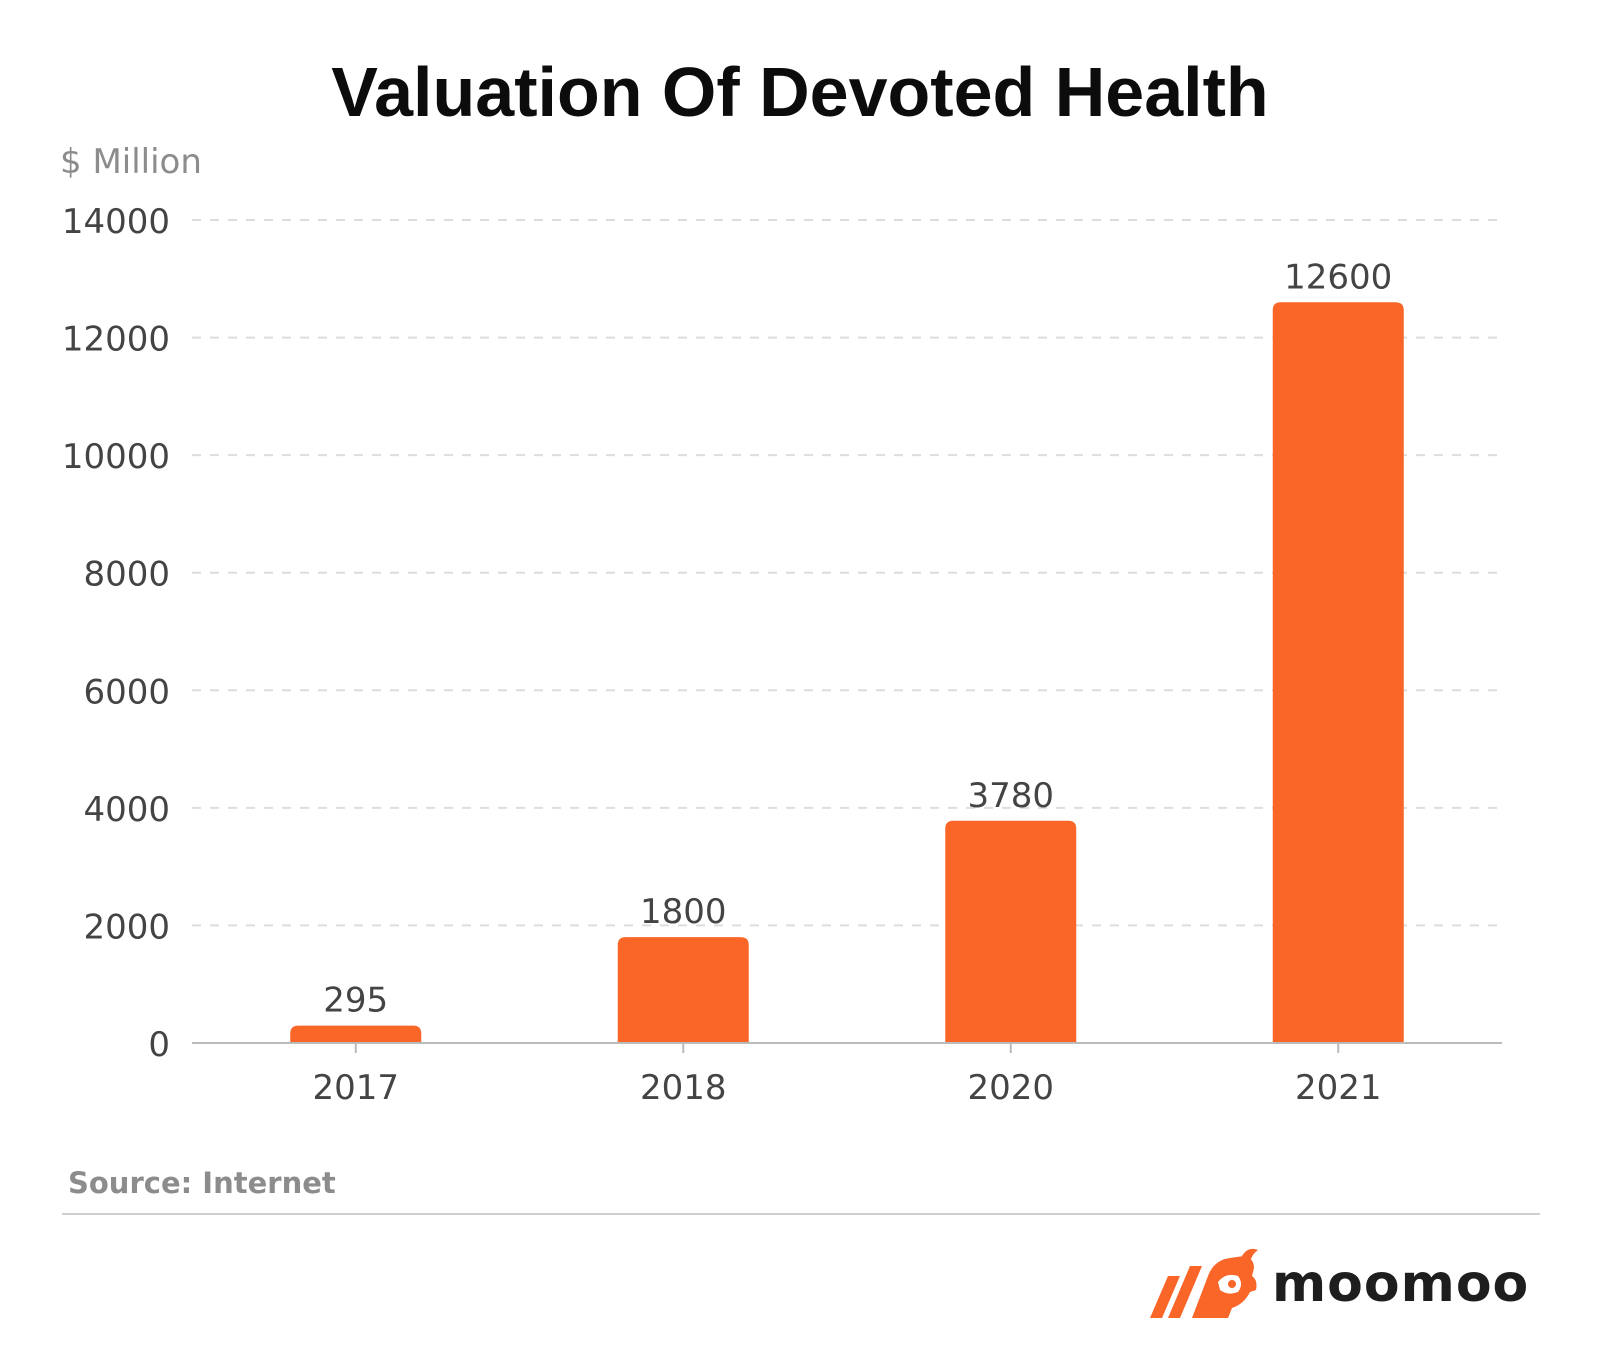 Image resolution: width=1600 pixels, height=1360 pixels. I want to click on source-note: Source: Internet, so click(202, 1183).